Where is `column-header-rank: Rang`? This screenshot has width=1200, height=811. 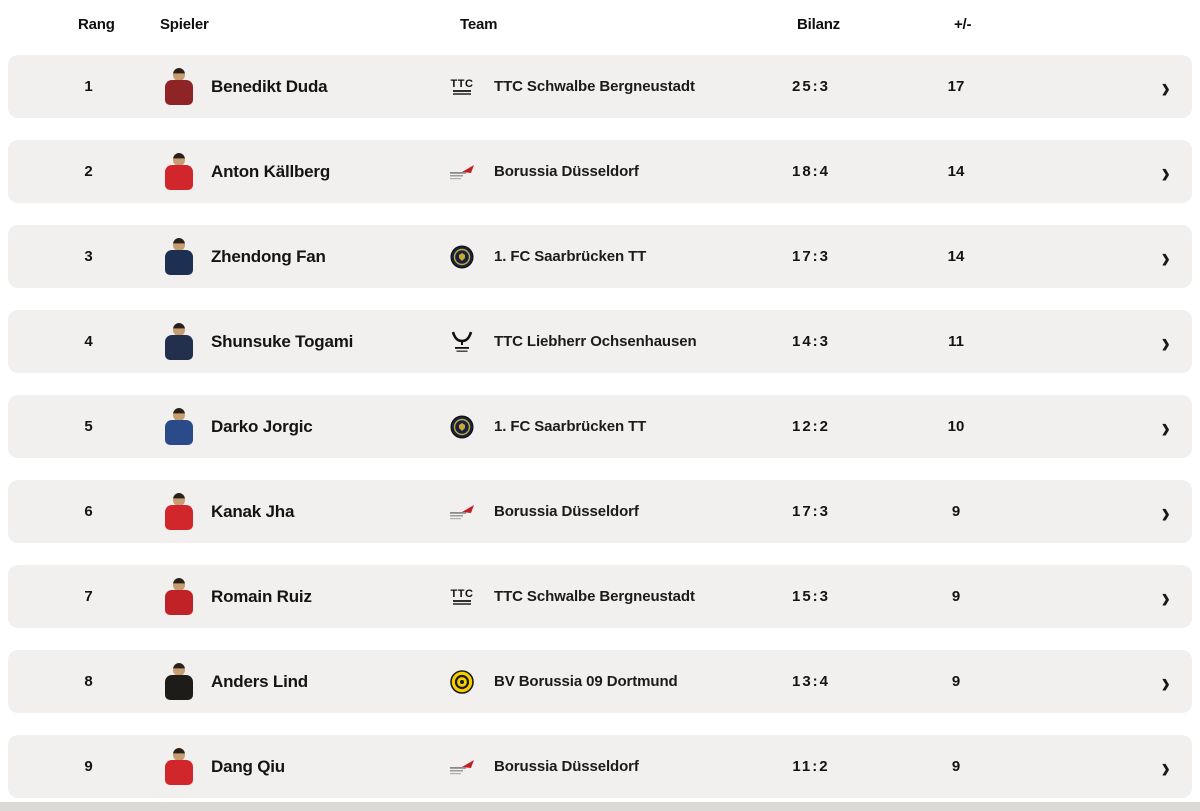 column-header-rank: Rang is located at coordinates (96, 24).